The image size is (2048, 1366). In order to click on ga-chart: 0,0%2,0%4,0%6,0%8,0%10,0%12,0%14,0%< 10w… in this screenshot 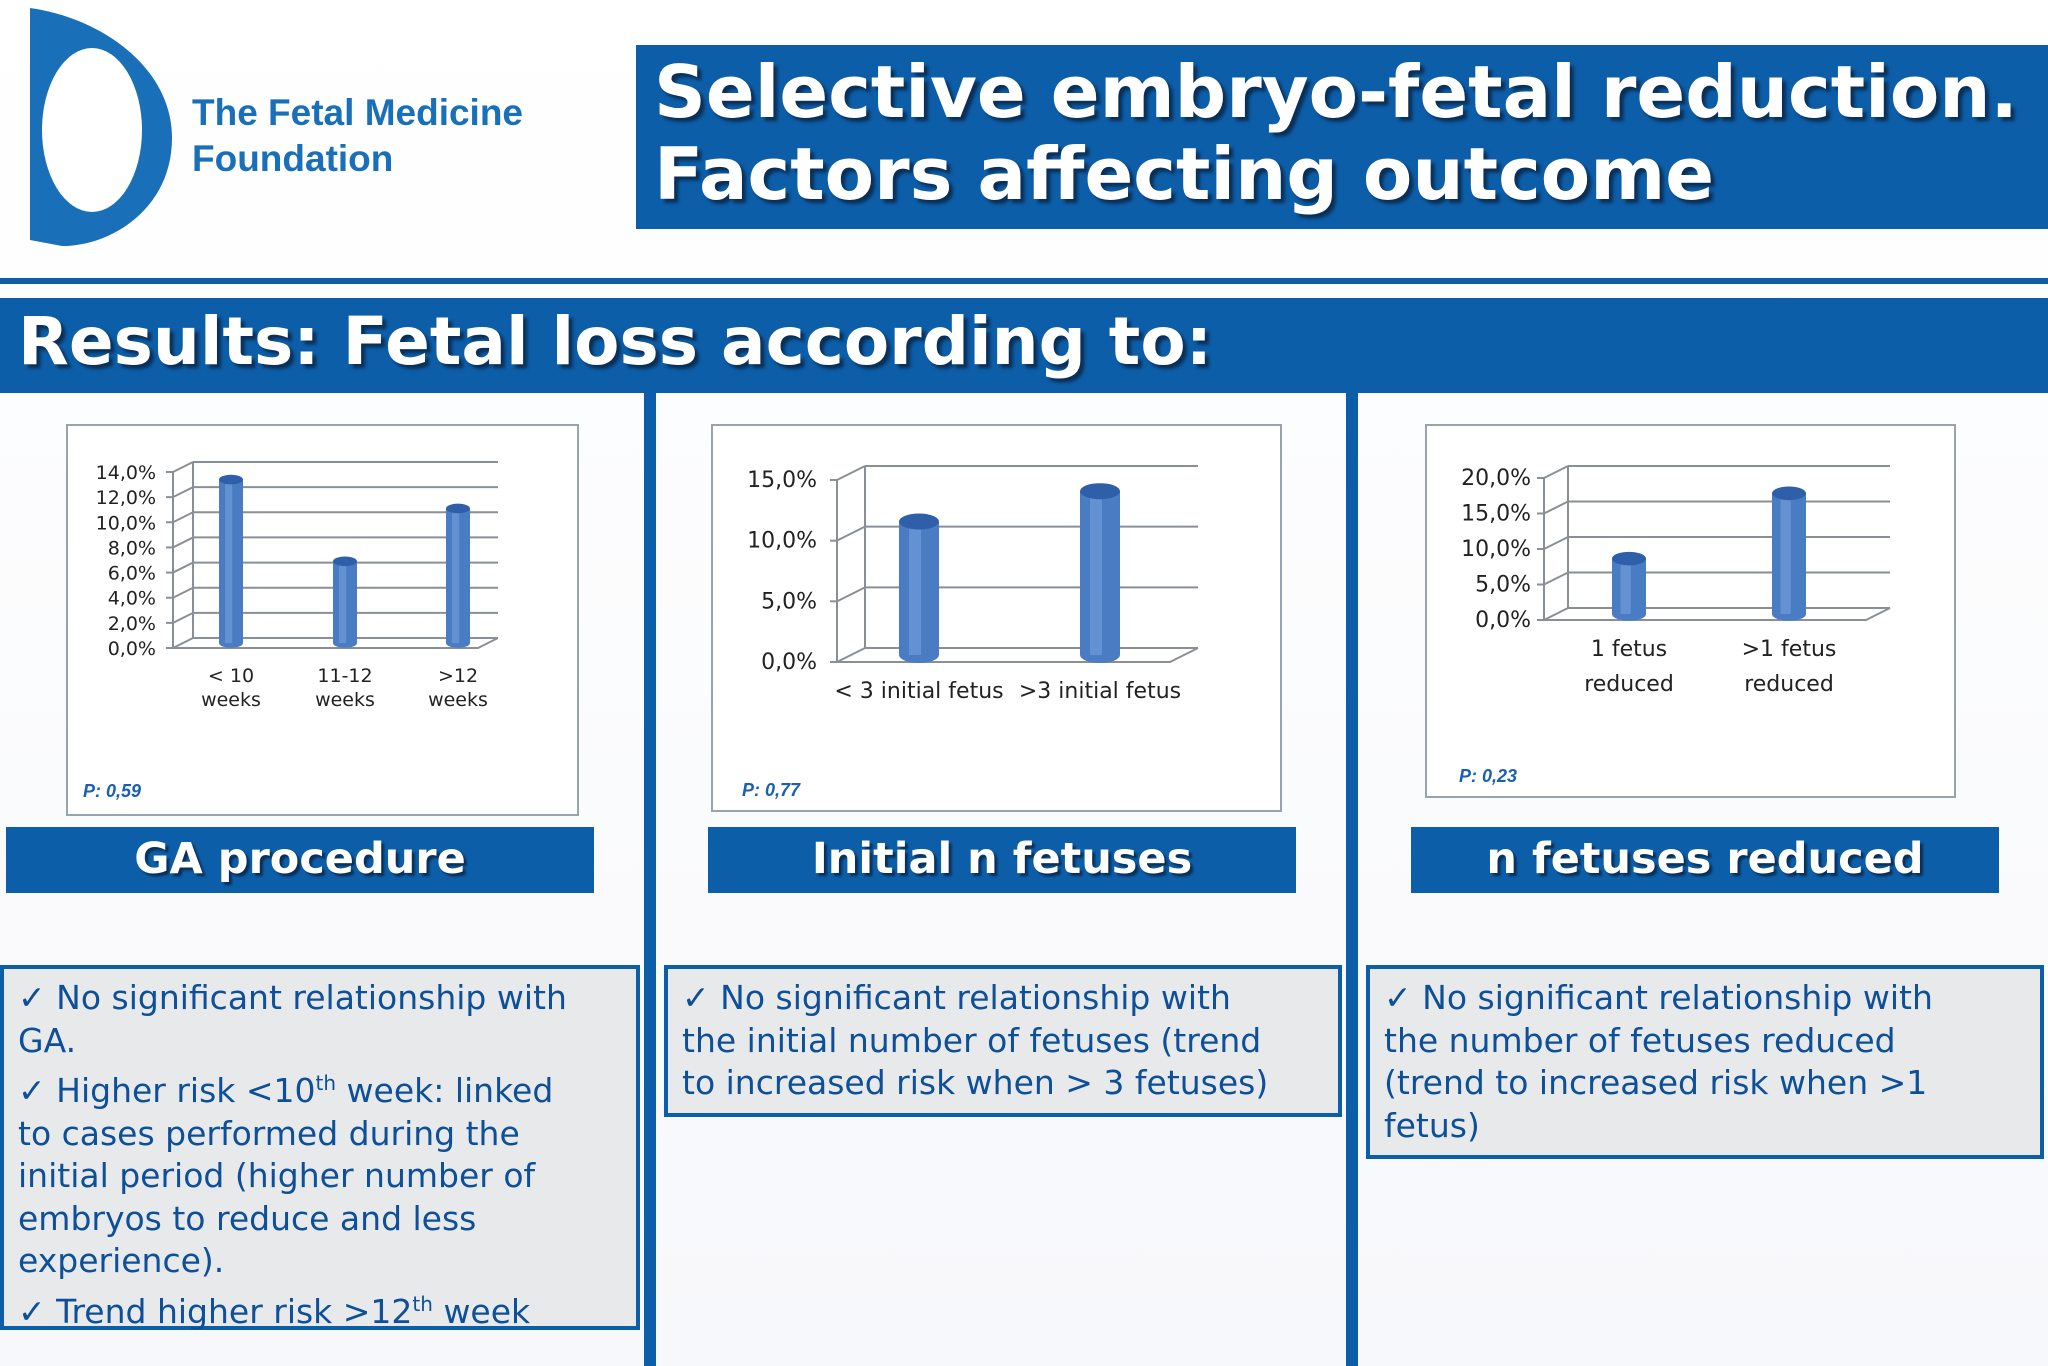, I will do `click(297, 586)`.